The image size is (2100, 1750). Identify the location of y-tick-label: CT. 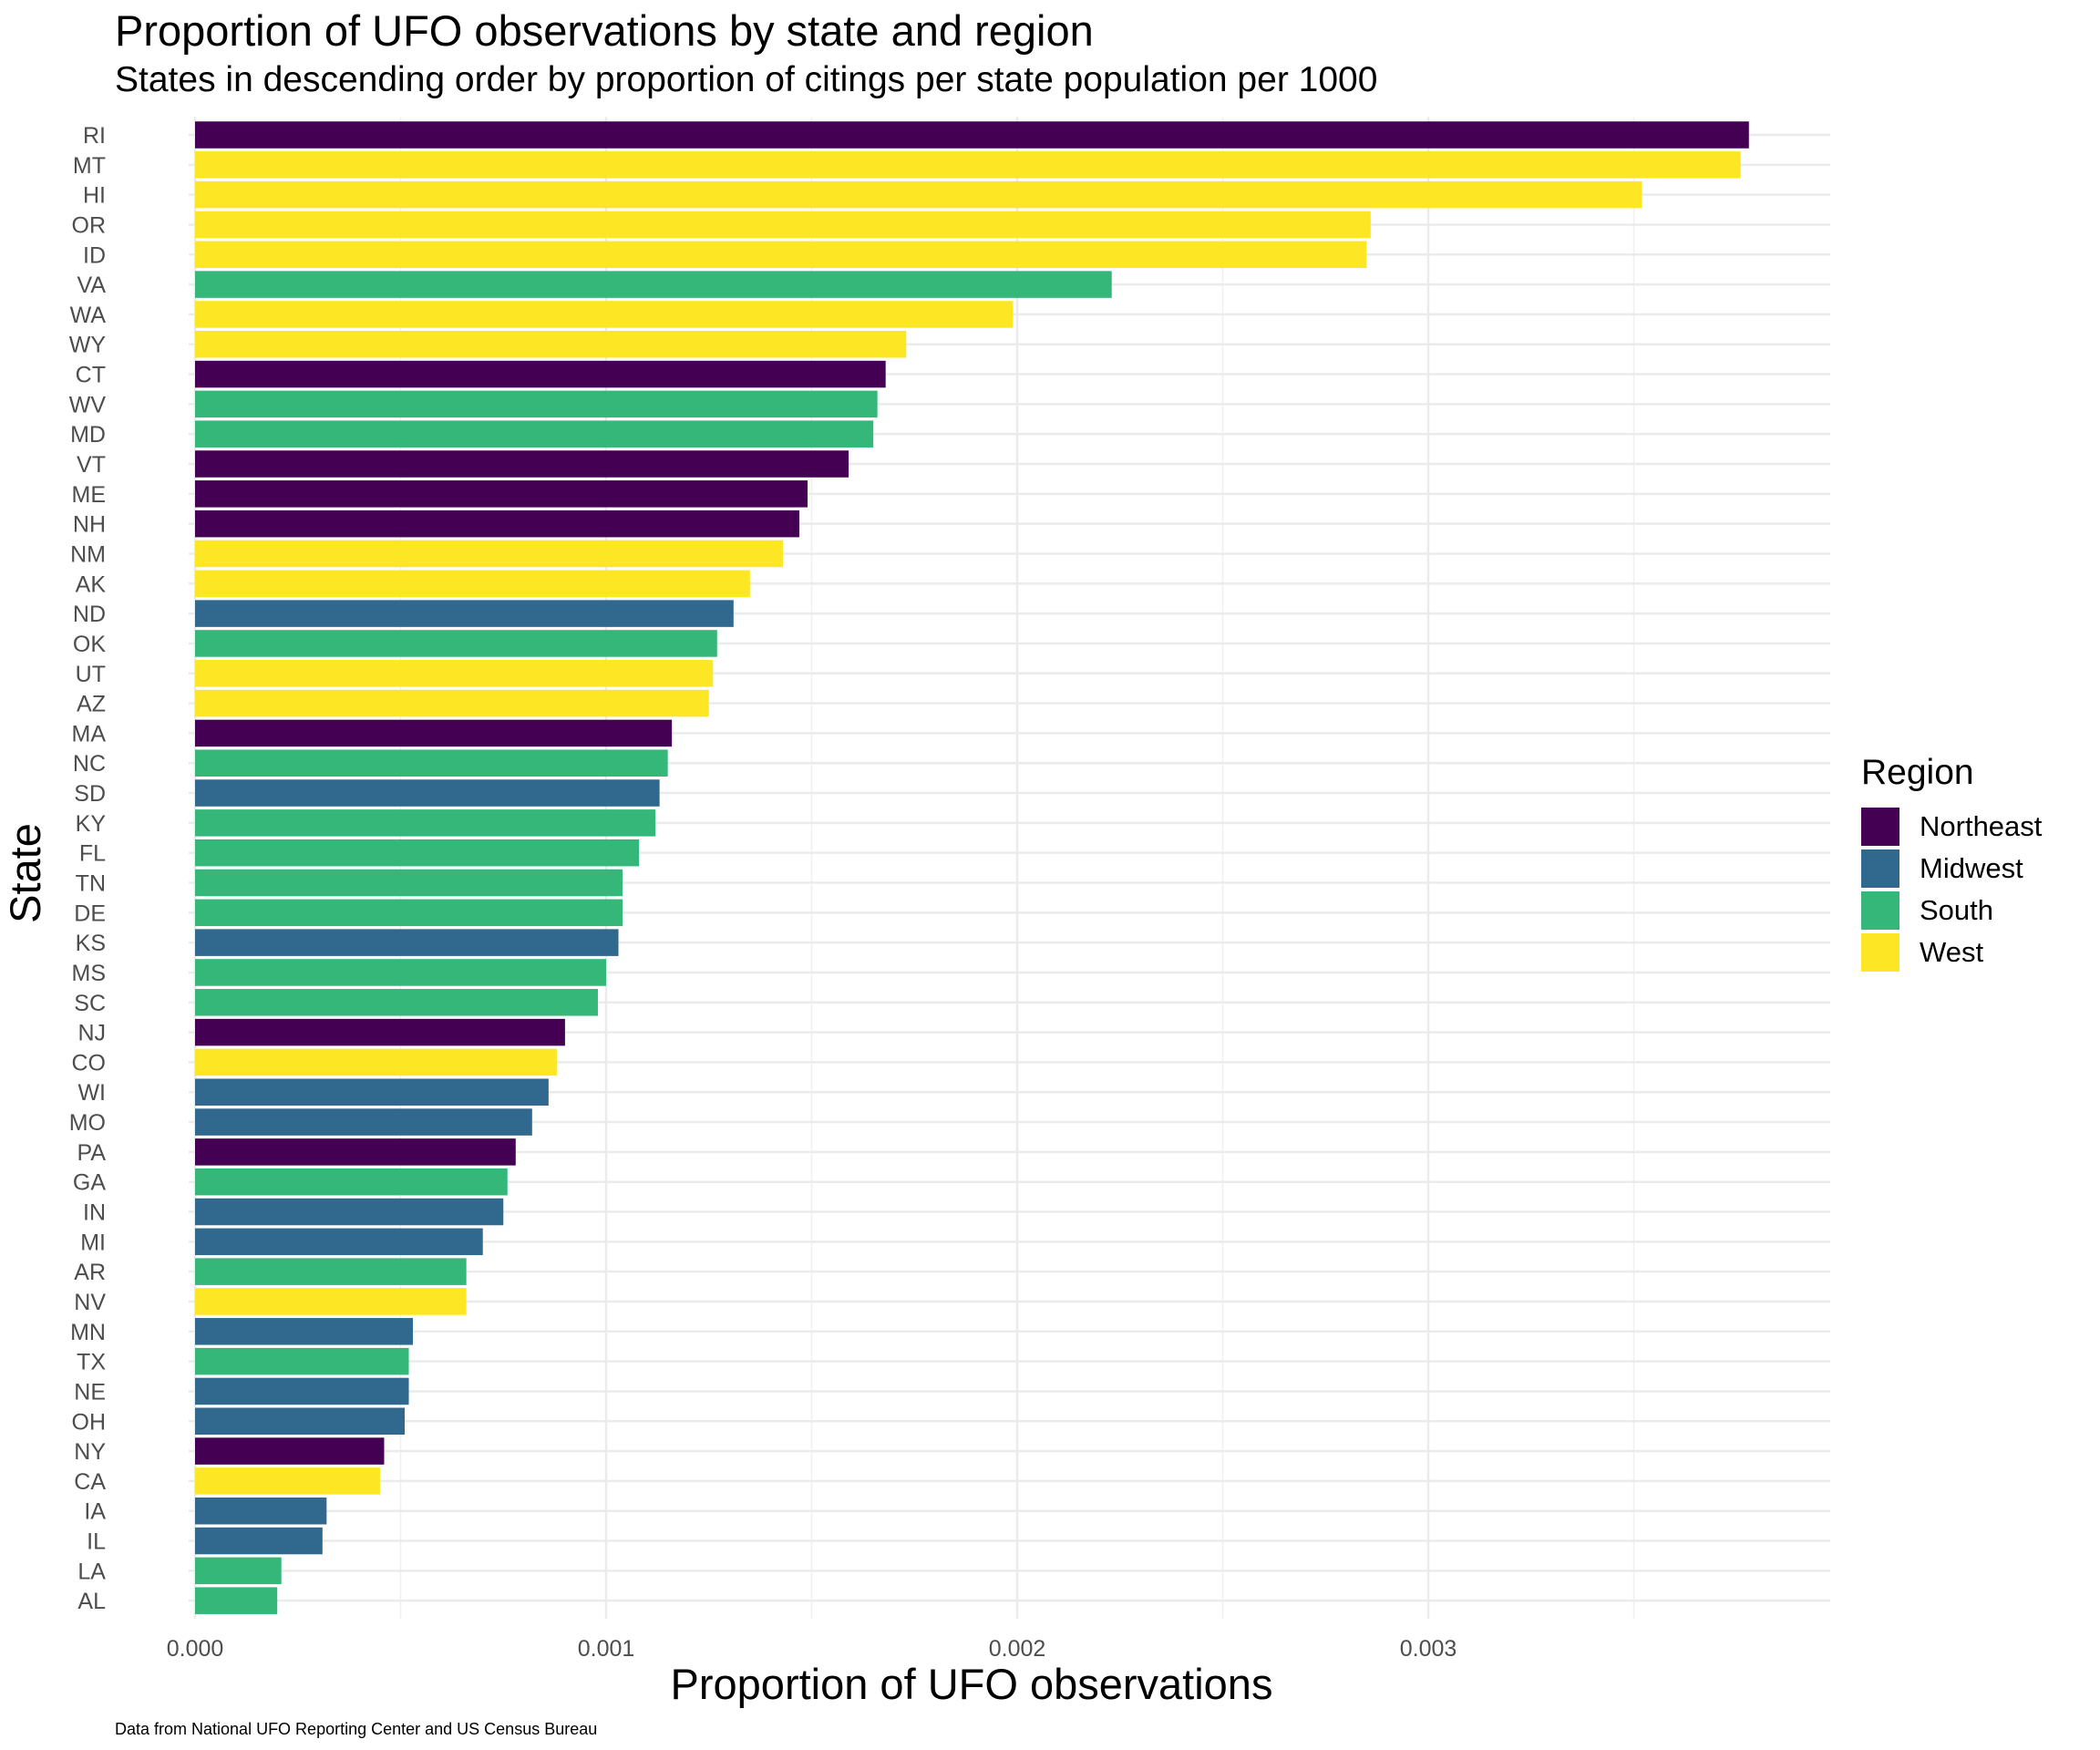
(91, 376).